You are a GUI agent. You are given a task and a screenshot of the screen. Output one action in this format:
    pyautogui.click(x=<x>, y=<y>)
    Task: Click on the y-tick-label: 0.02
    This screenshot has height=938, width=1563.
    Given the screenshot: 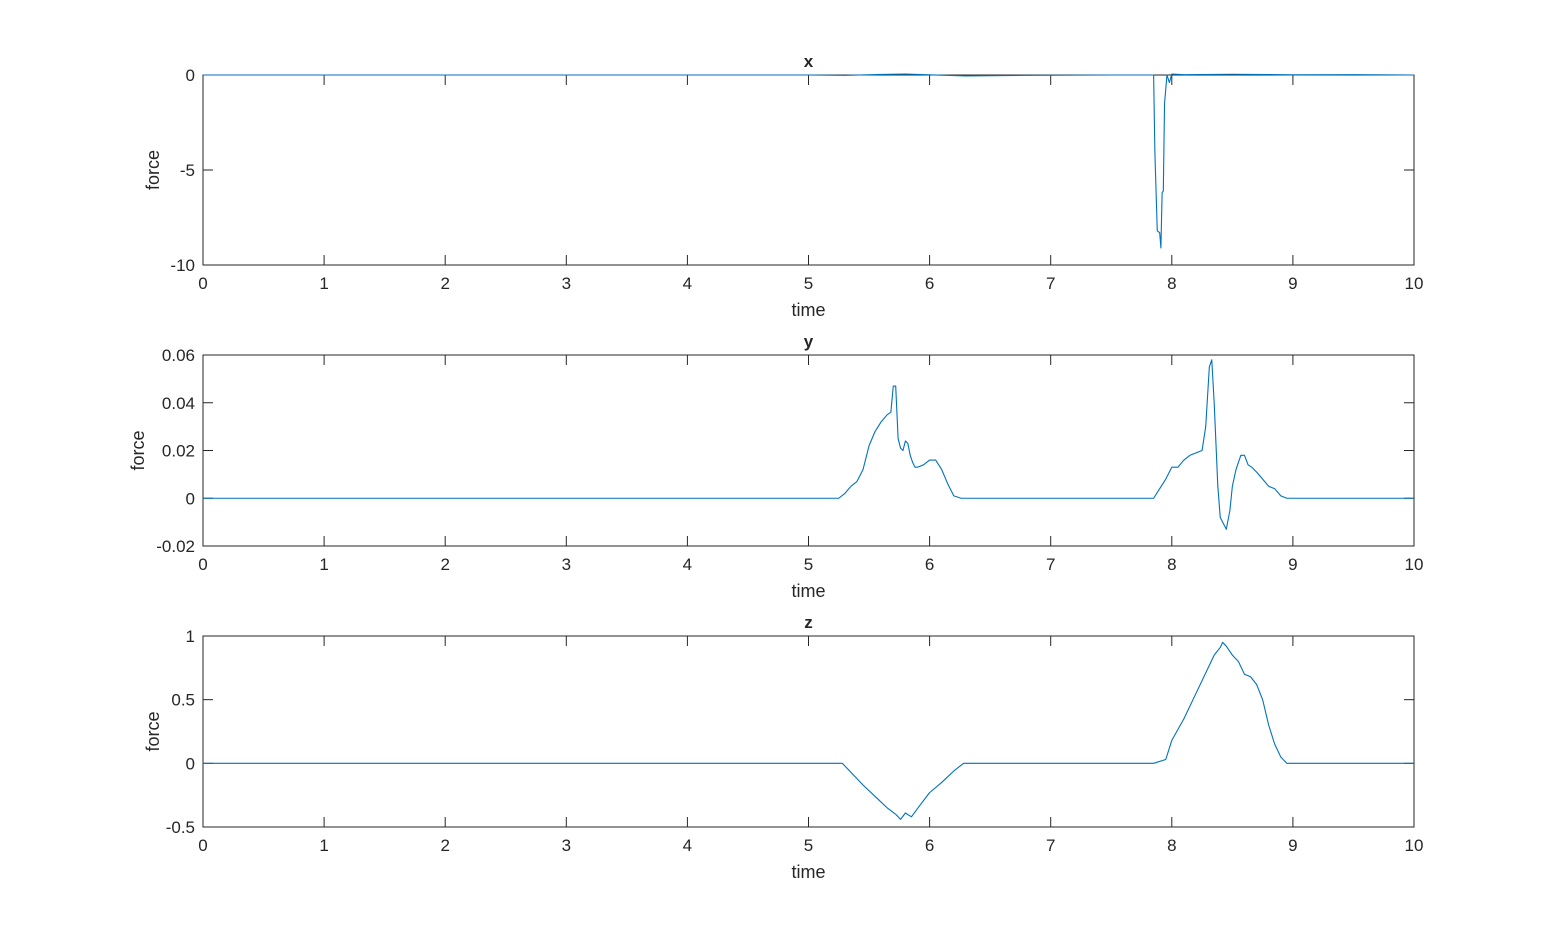 What is the action you would take?
    pyautogui.click(x=178, y=451)
    